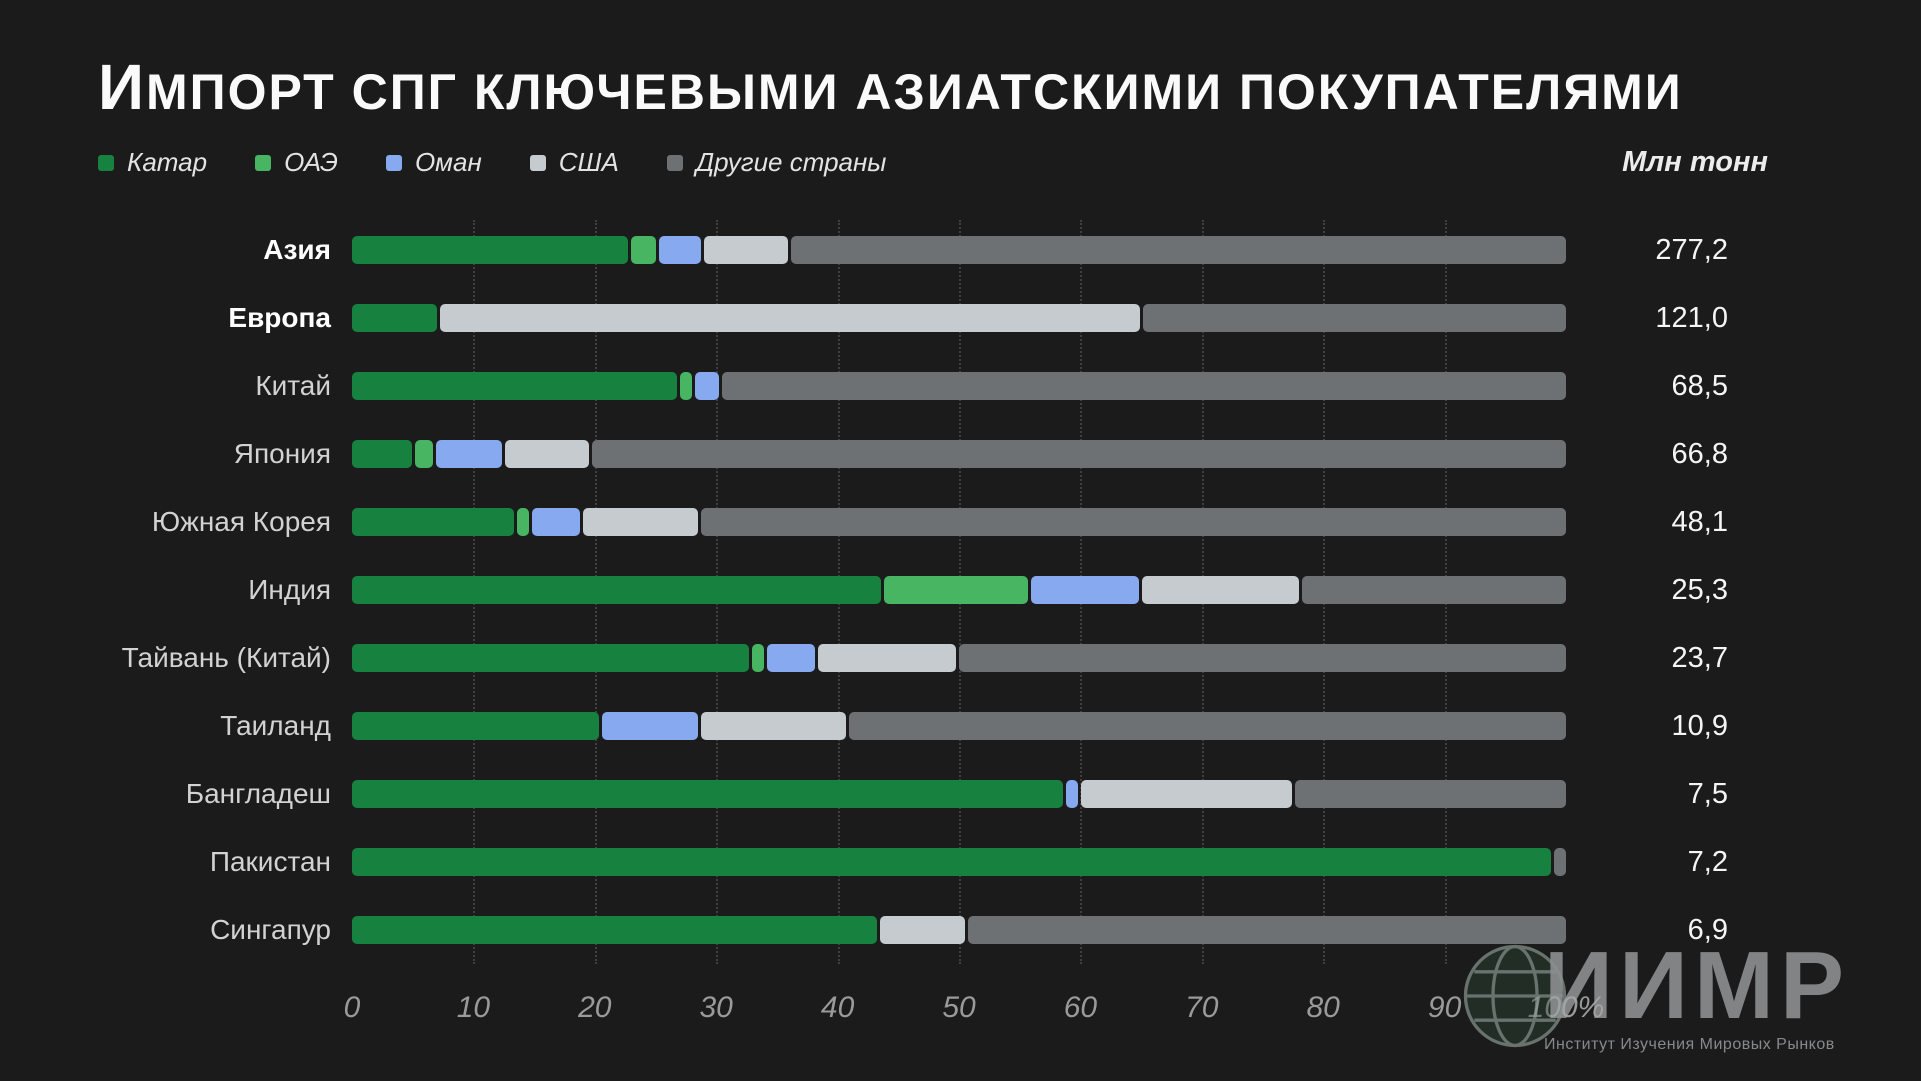 Image resolution: width=1921 pixels, height=1081 pixels. Describe the element at coordinates (1699, 385) in the screenshot. I see `row-value: 68,5` at that location.